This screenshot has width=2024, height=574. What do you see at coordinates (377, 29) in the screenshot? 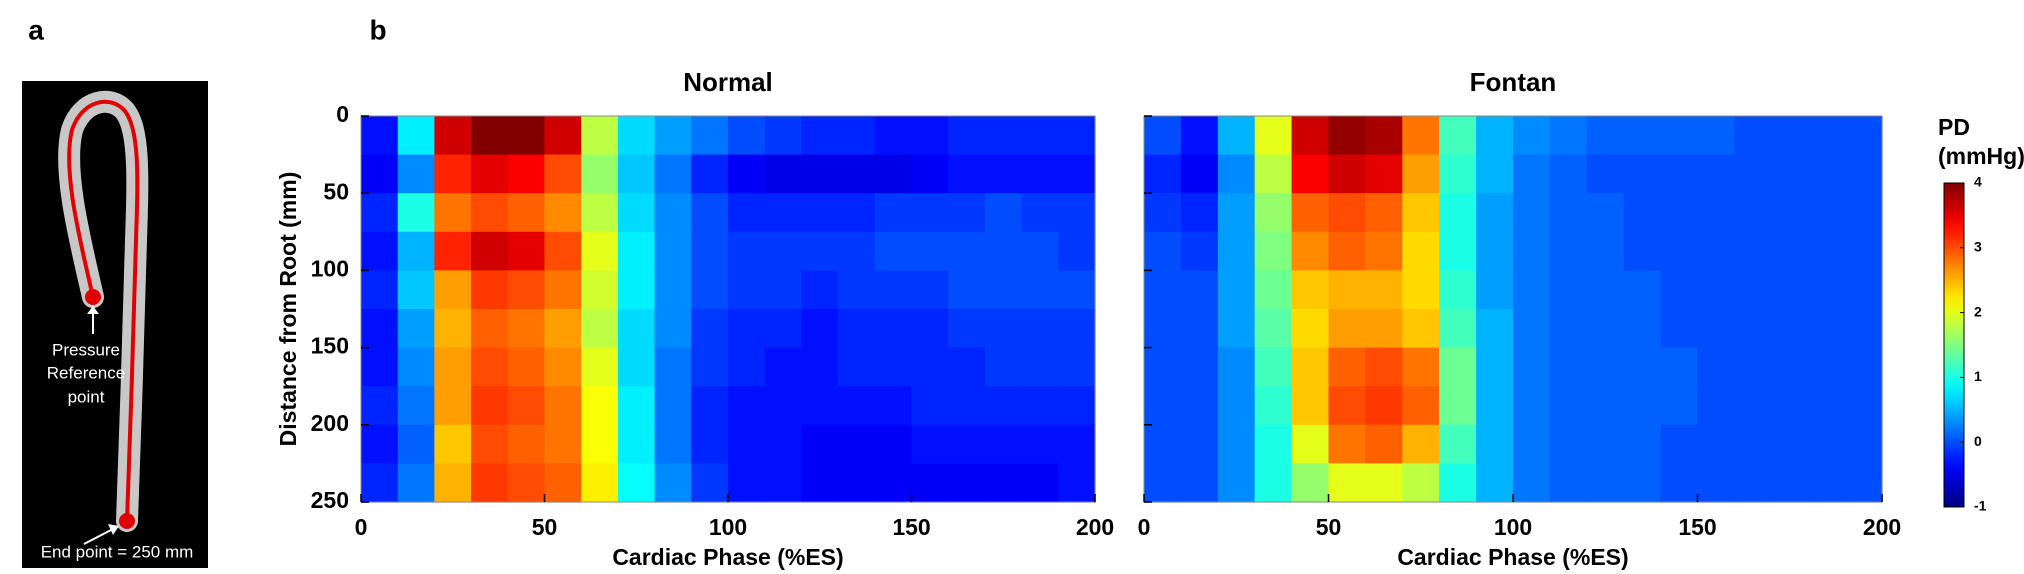
I see `panel-label: b` at bounding box center [377, 29].